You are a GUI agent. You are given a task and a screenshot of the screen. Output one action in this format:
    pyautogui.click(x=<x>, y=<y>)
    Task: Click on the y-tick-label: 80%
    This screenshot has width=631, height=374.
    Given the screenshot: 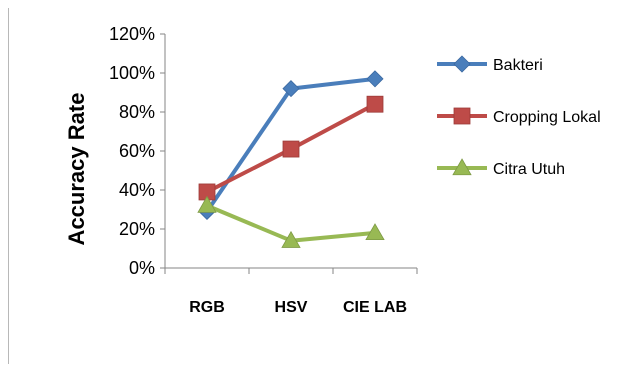 What is the action you would take?
    pyautogui.click(x=137, y=112)
    